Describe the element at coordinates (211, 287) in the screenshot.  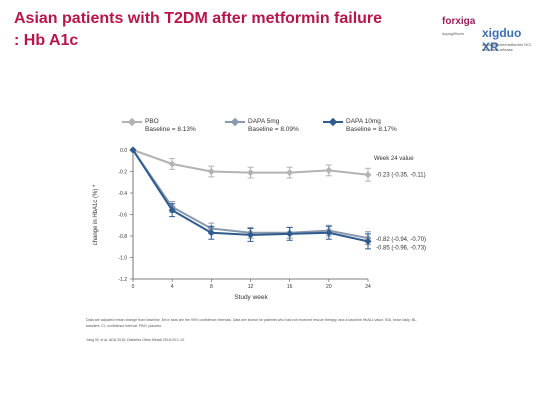
I see `x-tick-label: 8` at that location.